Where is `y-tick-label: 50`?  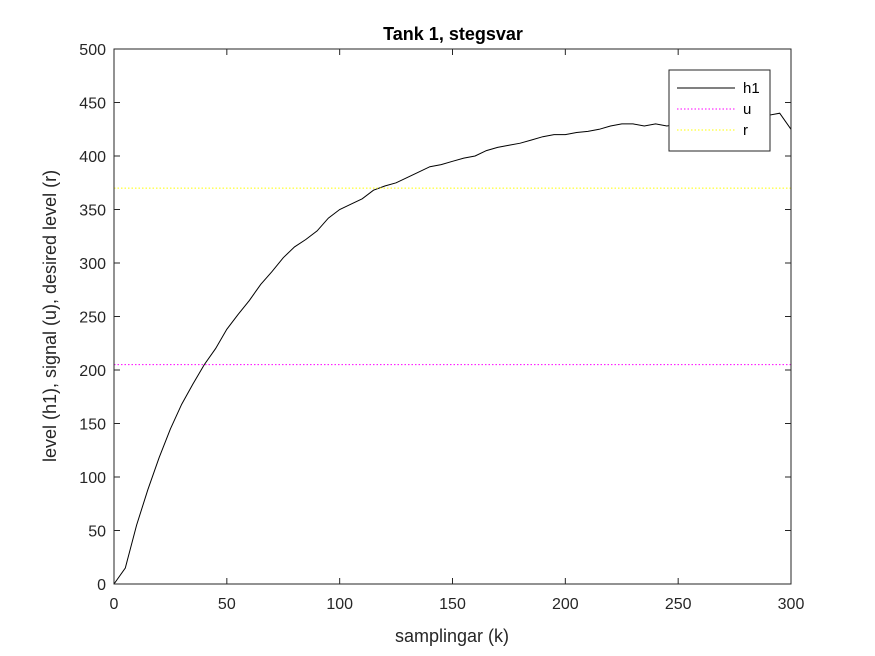
y-tick-label: 50 is located at coordinates (97, 532).